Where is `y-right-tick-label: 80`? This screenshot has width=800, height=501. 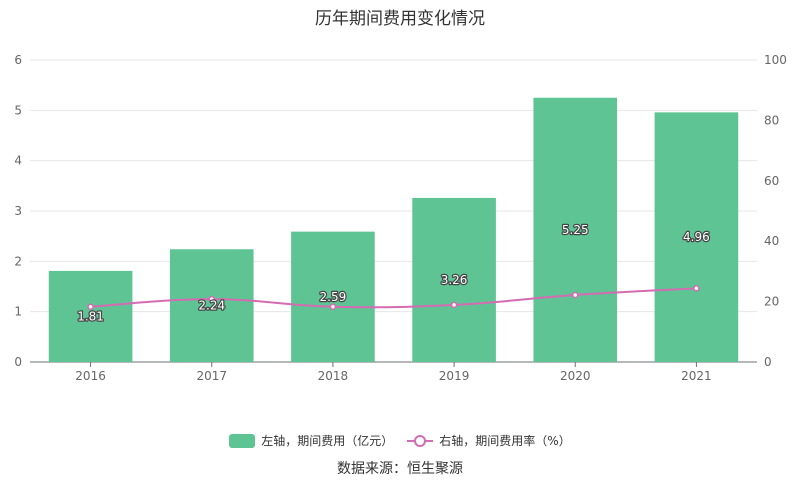
y-right-tick-label: 80 is located at coordinates (771, 120).